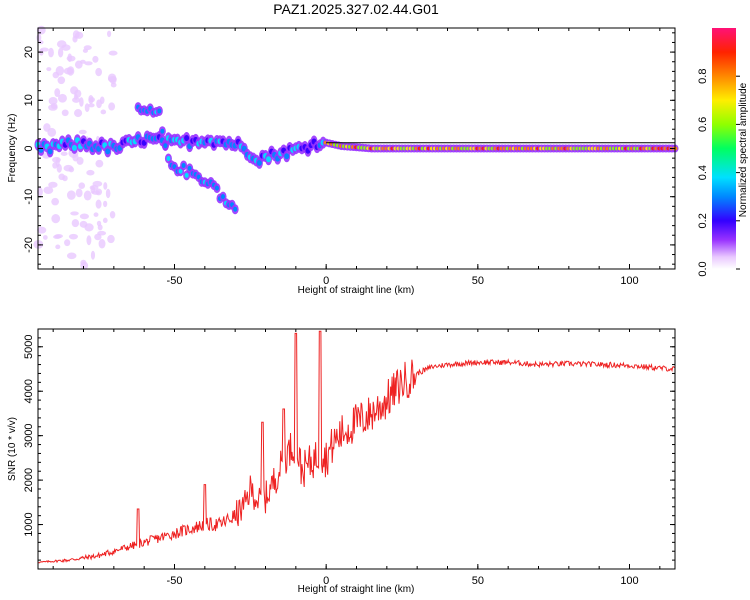 This screenshot has height=600, width=750. What do you see at coordinates (29, 391) in the screenshot?
I see `snr-y-tick-label: 4000` at bounding box center [29, 391].